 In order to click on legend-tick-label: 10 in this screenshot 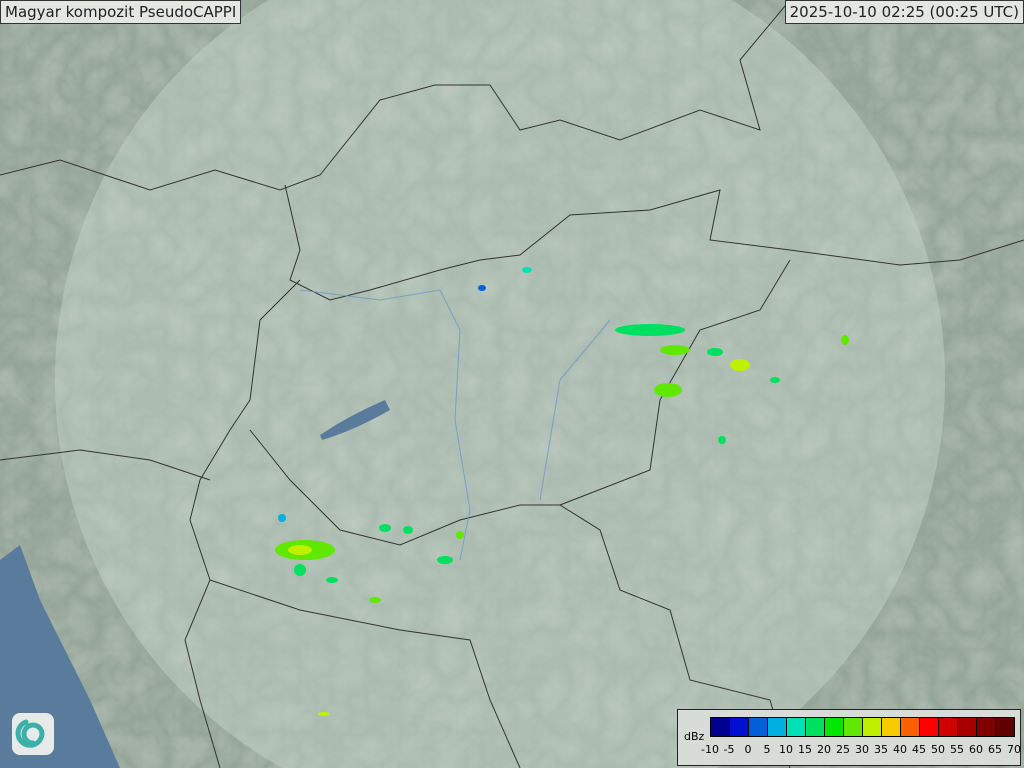, I will do `click(786, 749)`.